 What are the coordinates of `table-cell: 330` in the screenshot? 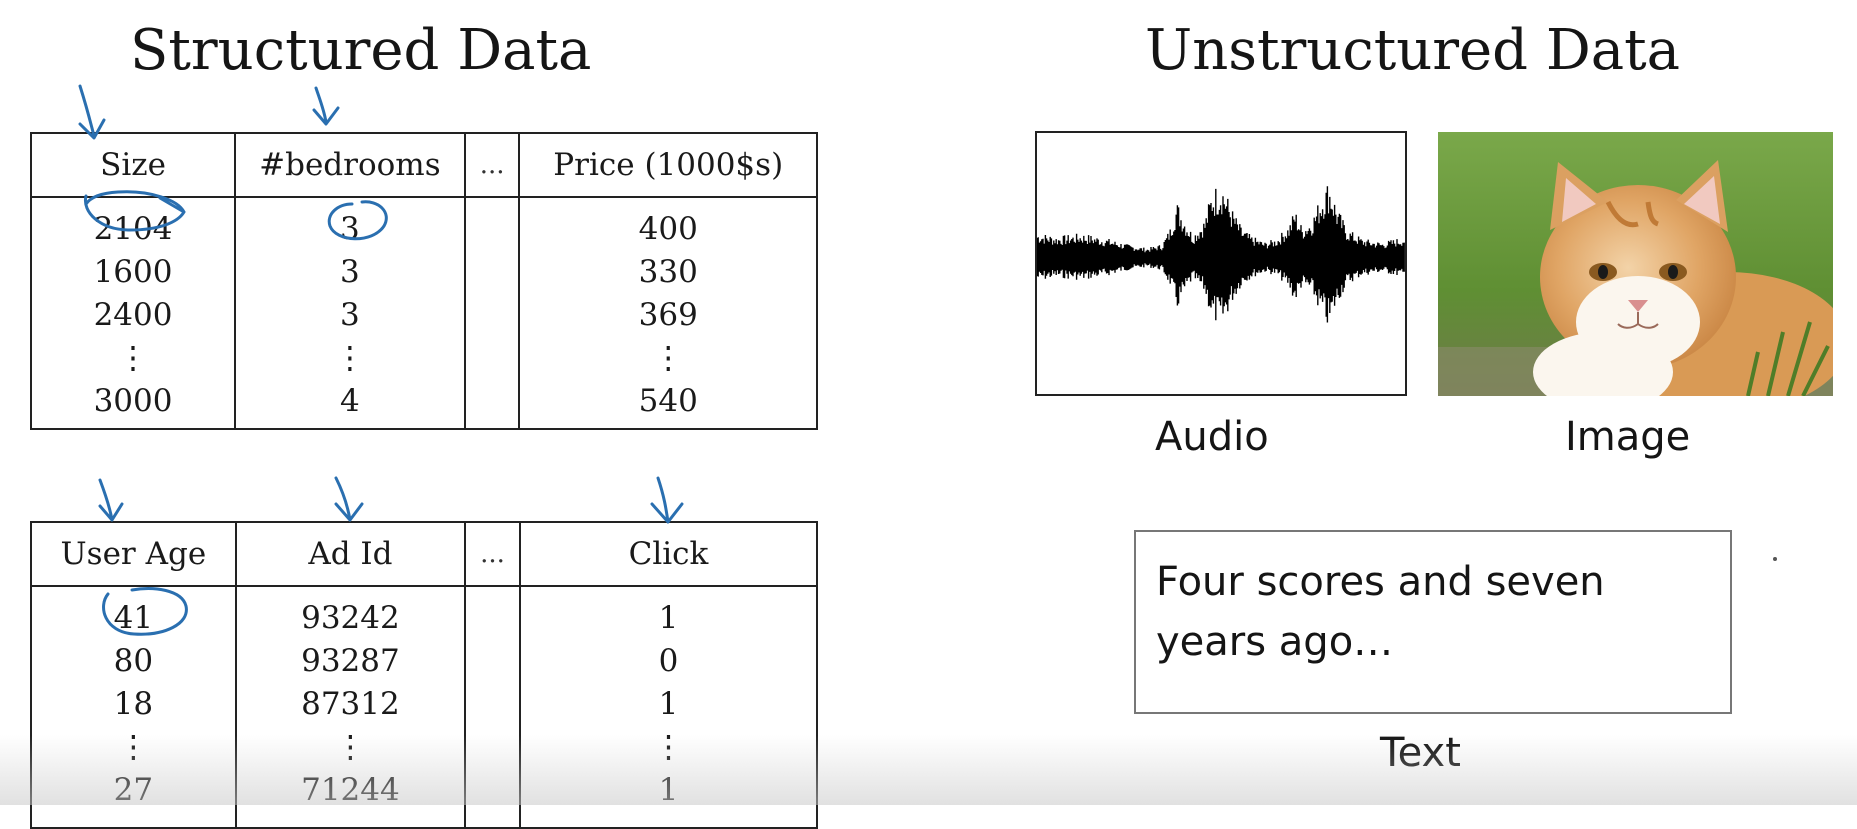 It's located at (668, 272).